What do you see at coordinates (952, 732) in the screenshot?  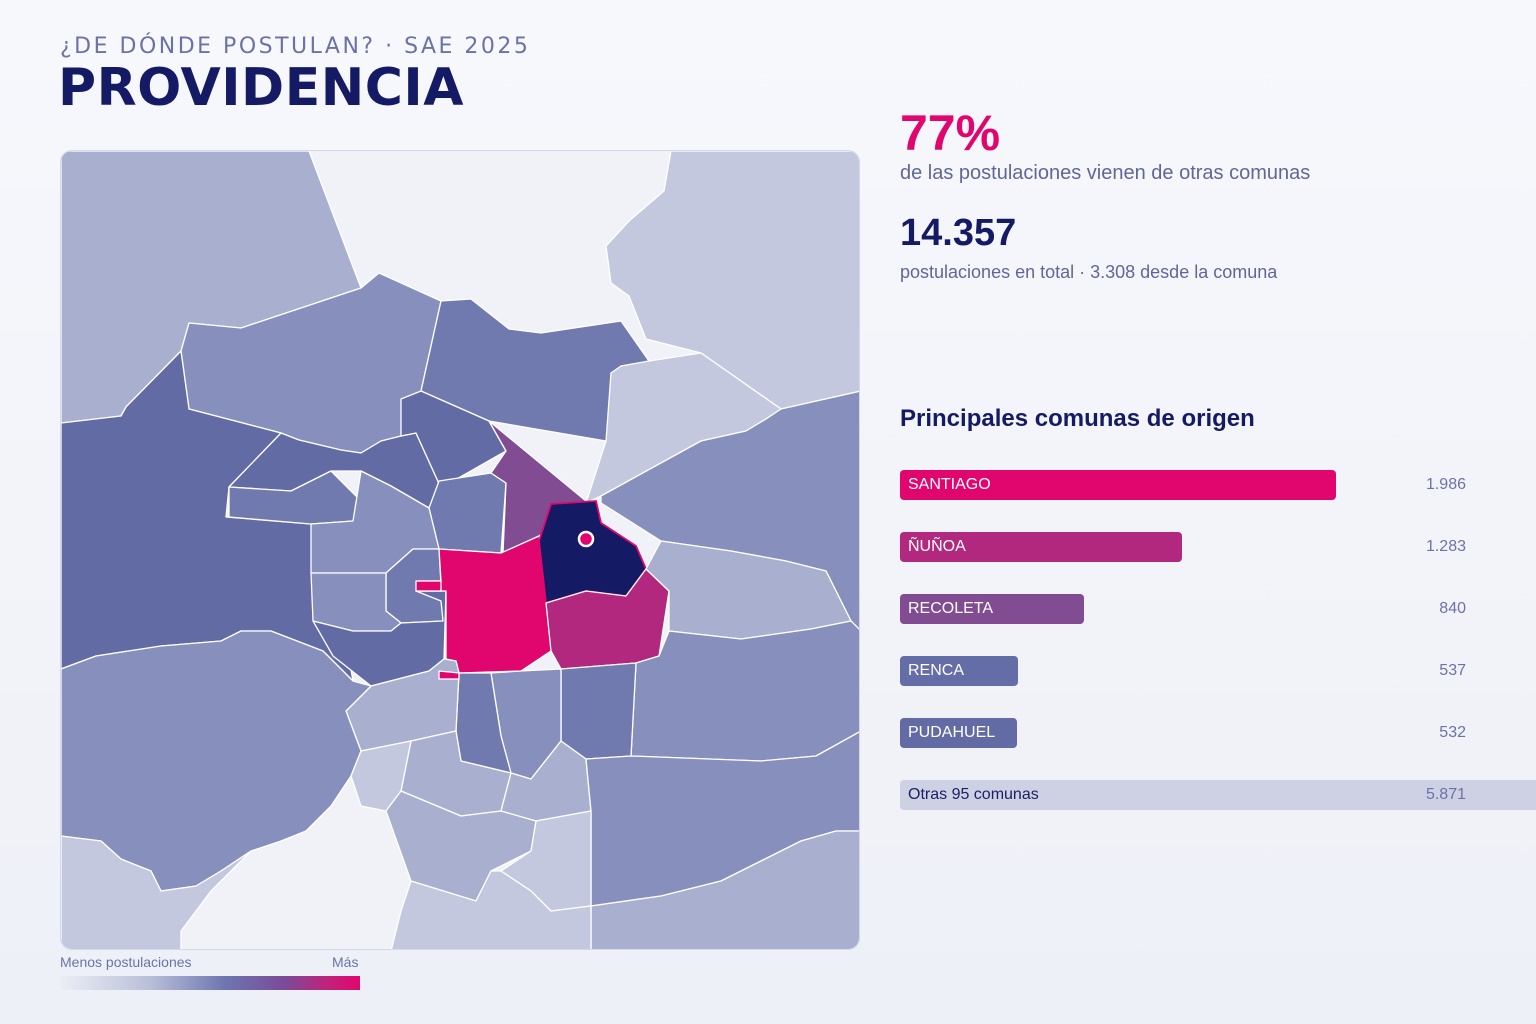 I see `ranking-bar-label: PUDAHUEL` at bounding box center [952, 732].